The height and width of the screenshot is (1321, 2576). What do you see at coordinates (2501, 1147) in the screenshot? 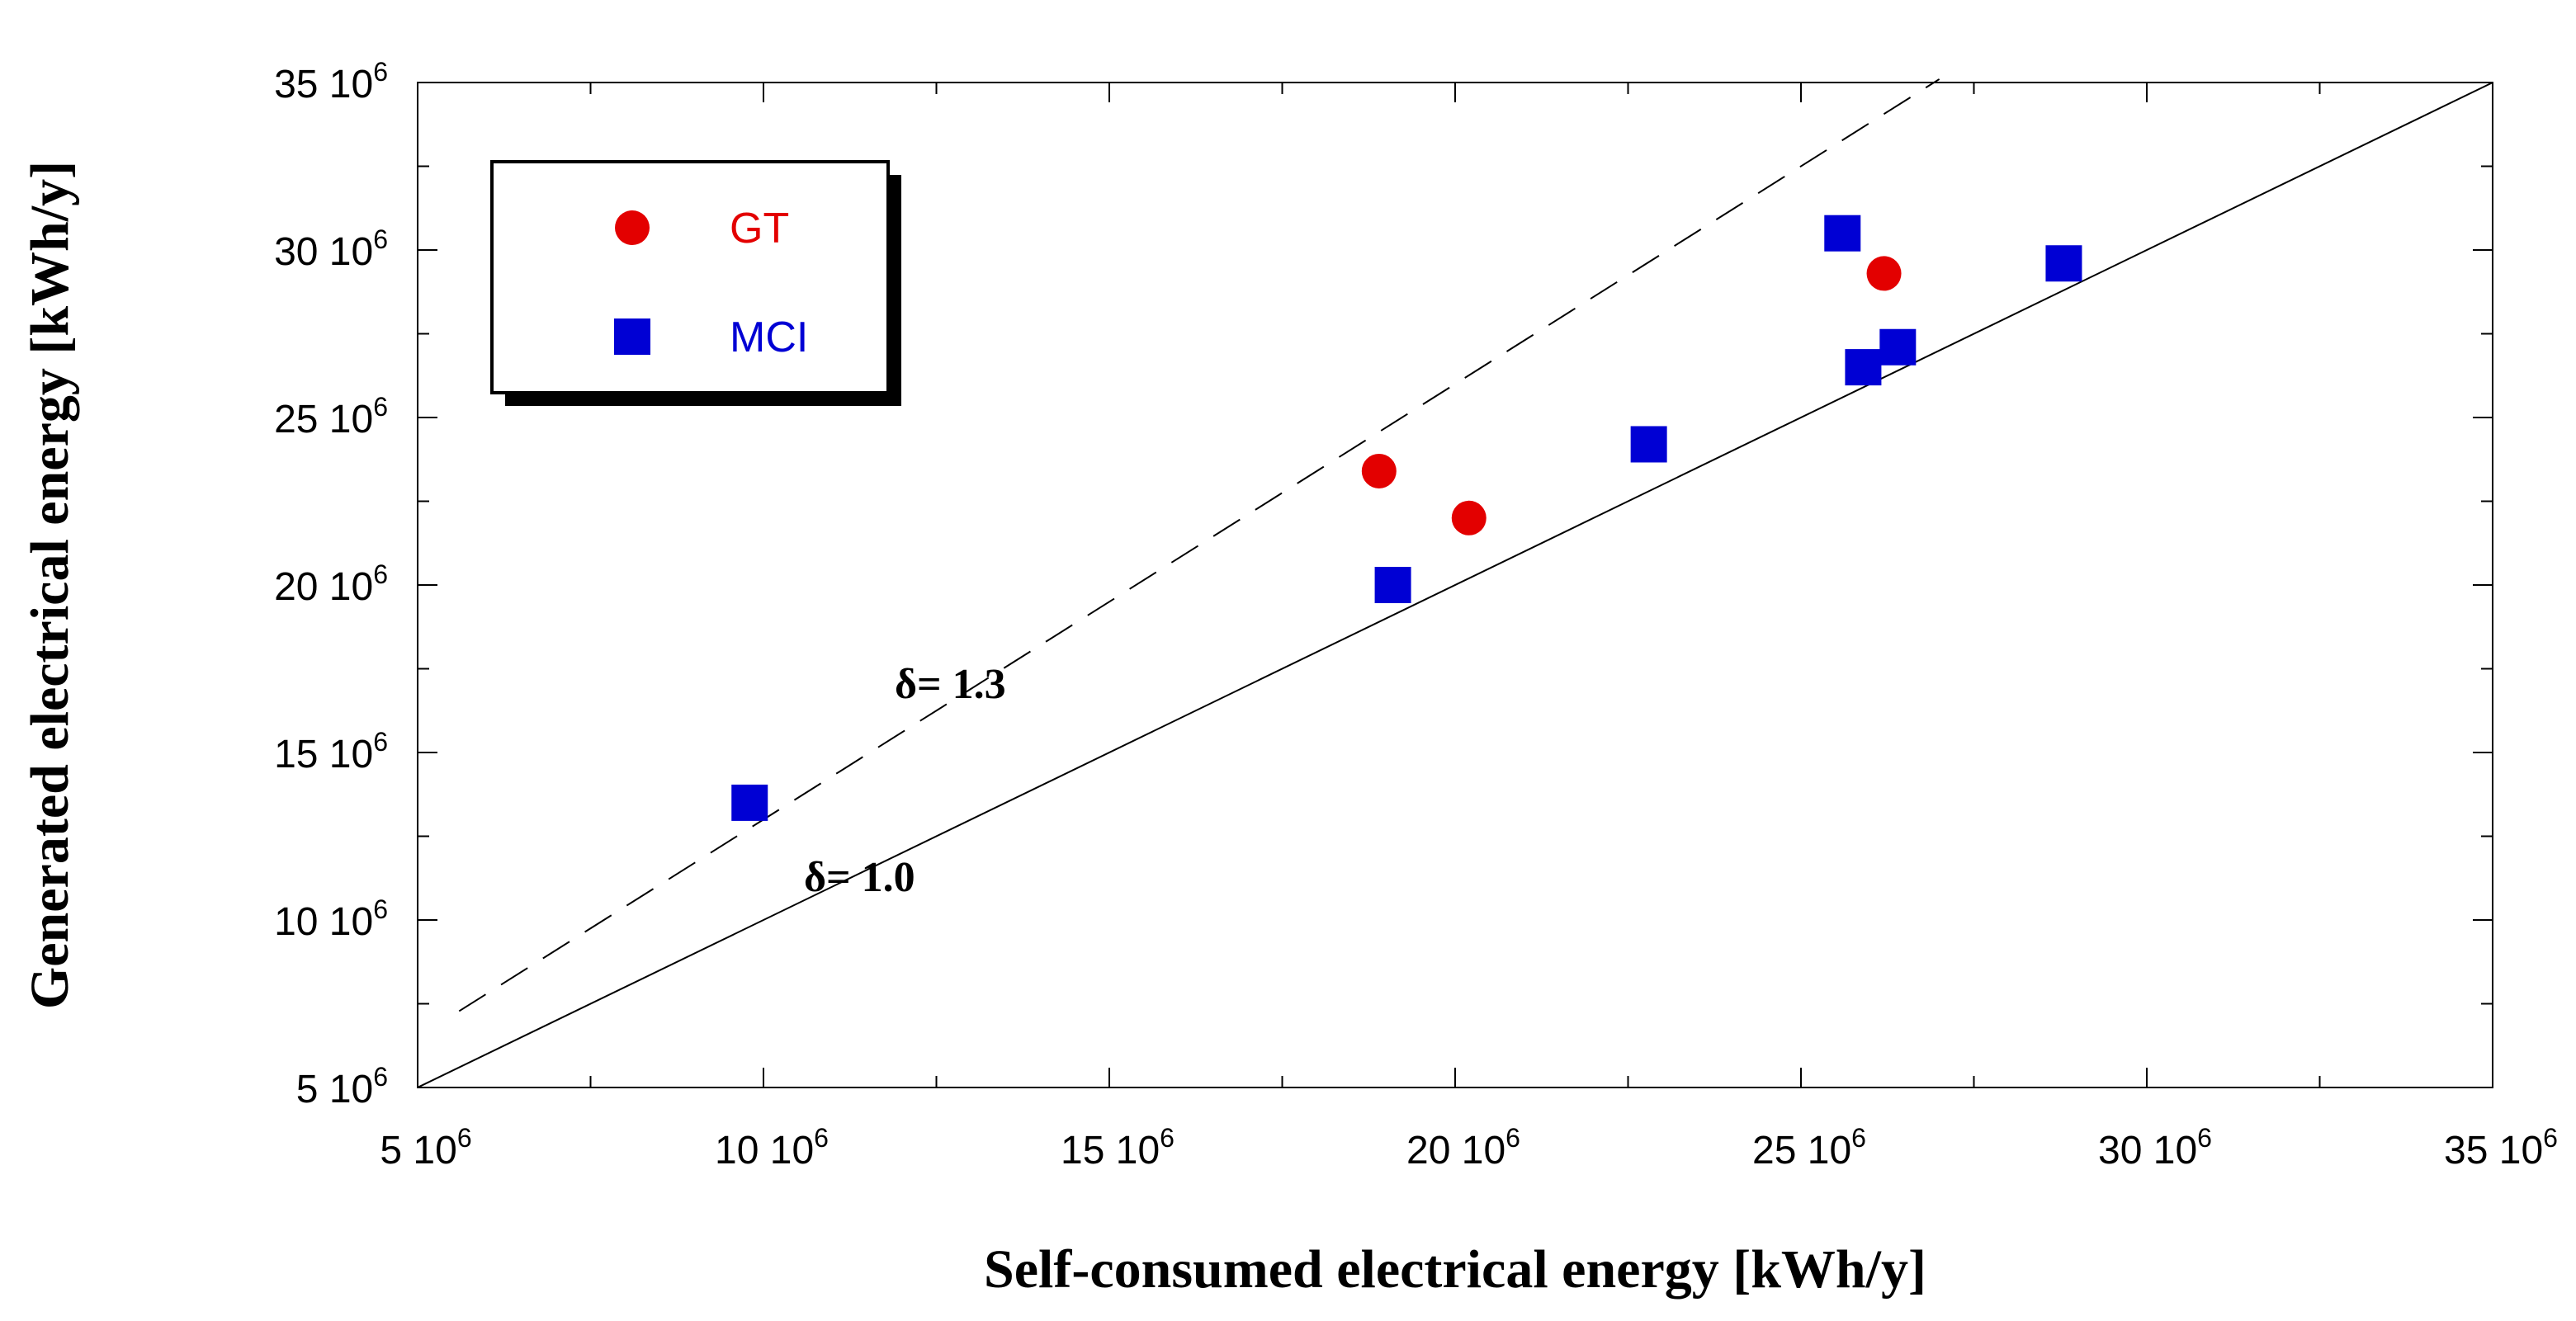
I see `x-tick-label: 35 106` at bounding box center [2501, 1147].